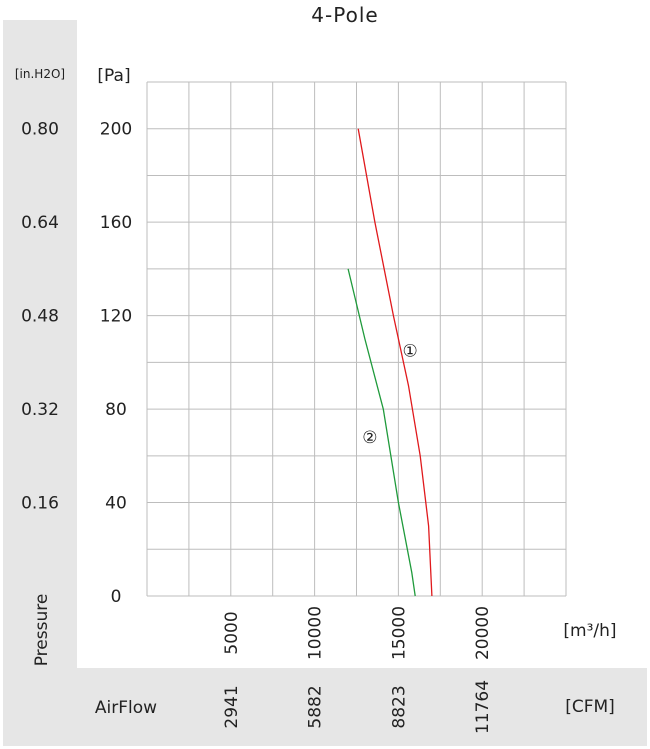 This screenshot has height=749, width=650. I want to click on y-tick-label: 120, so click(116, 317).